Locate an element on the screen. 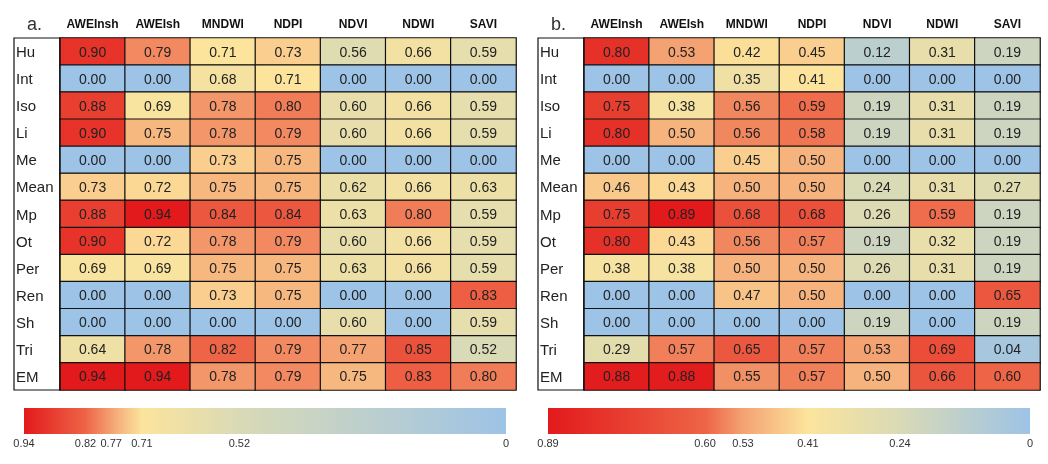 This screenshot has height=464, width=1048. data-label: 0.72 is located at coordinates (158, 186).